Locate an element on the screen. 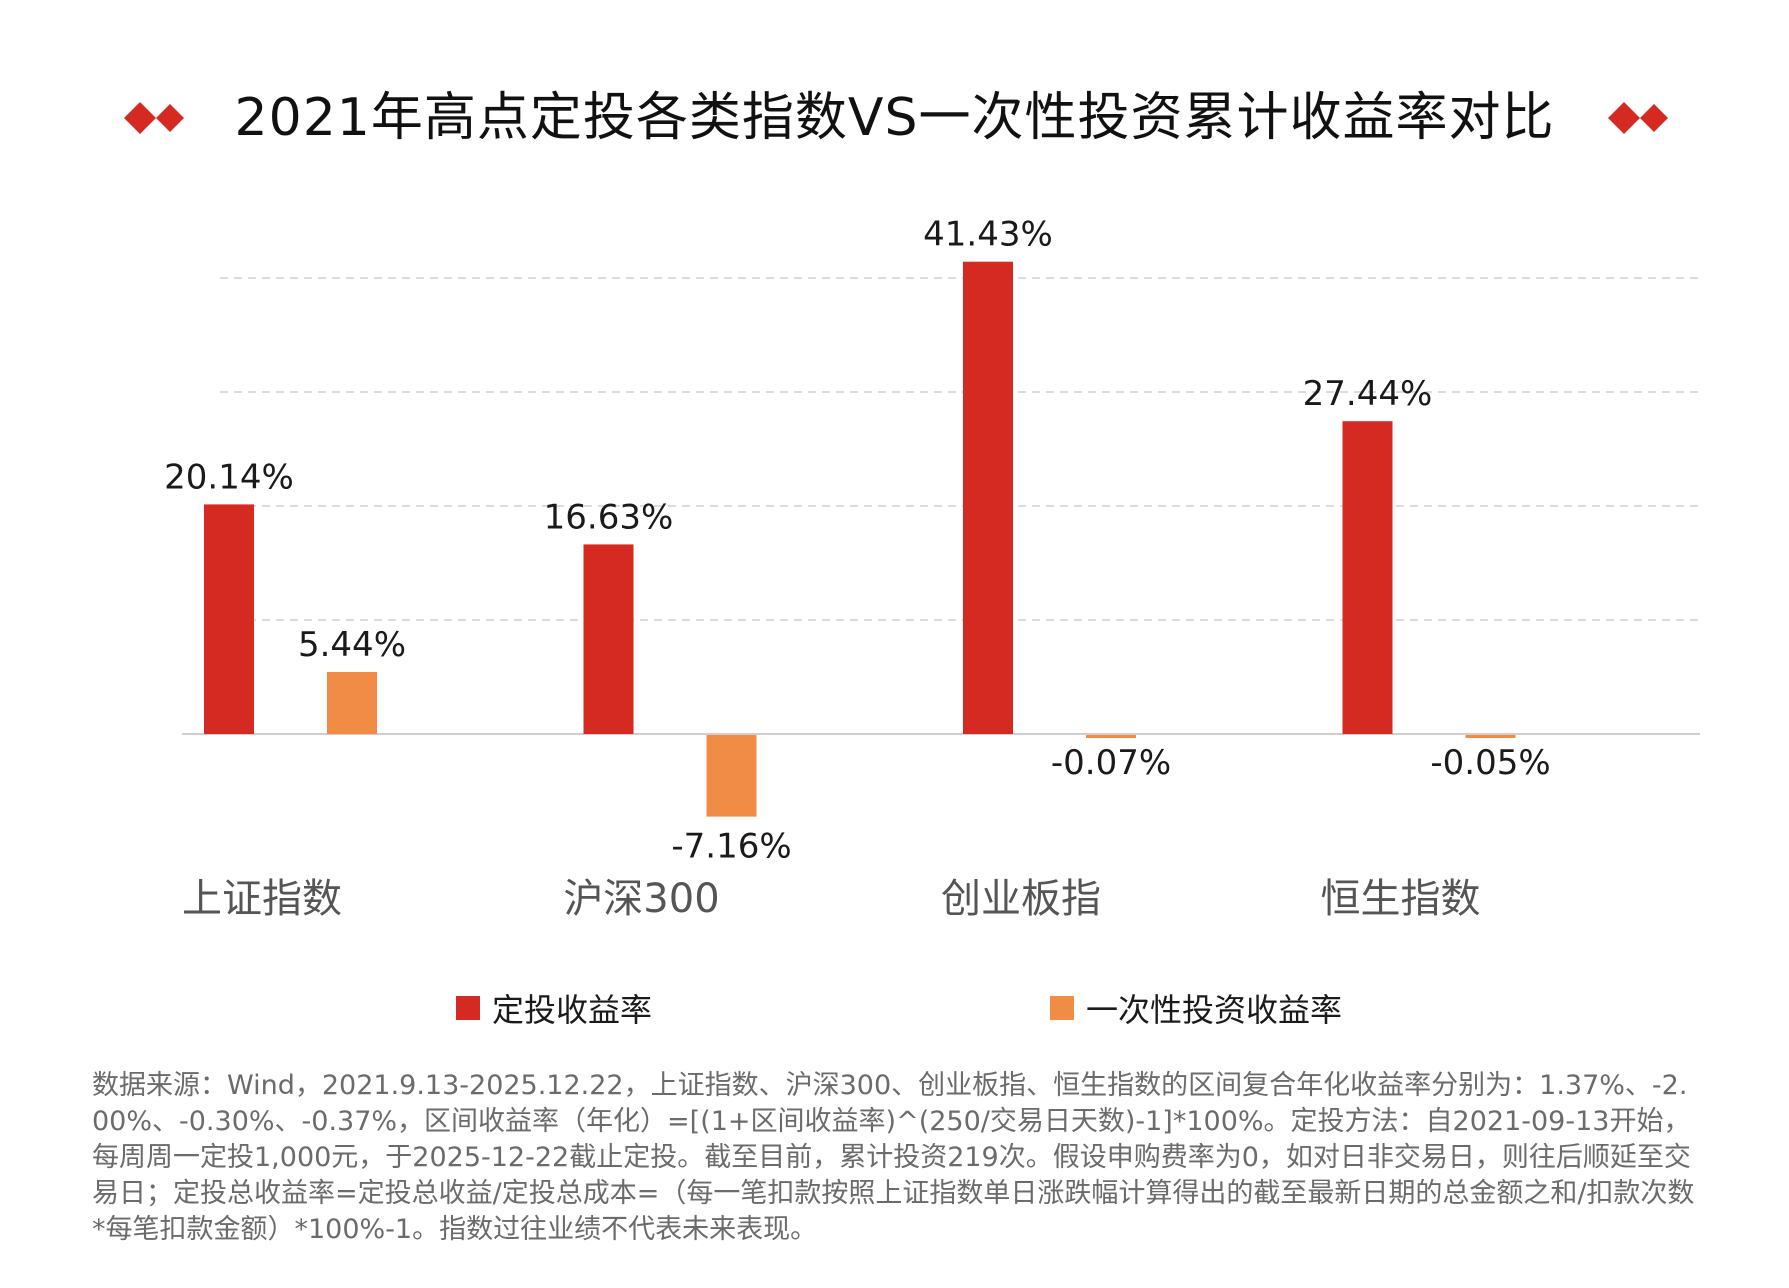 This screenshot has width=1789, height=1288. legend-item-dca: 定投收益率 is located at coordinates (554, 1008).